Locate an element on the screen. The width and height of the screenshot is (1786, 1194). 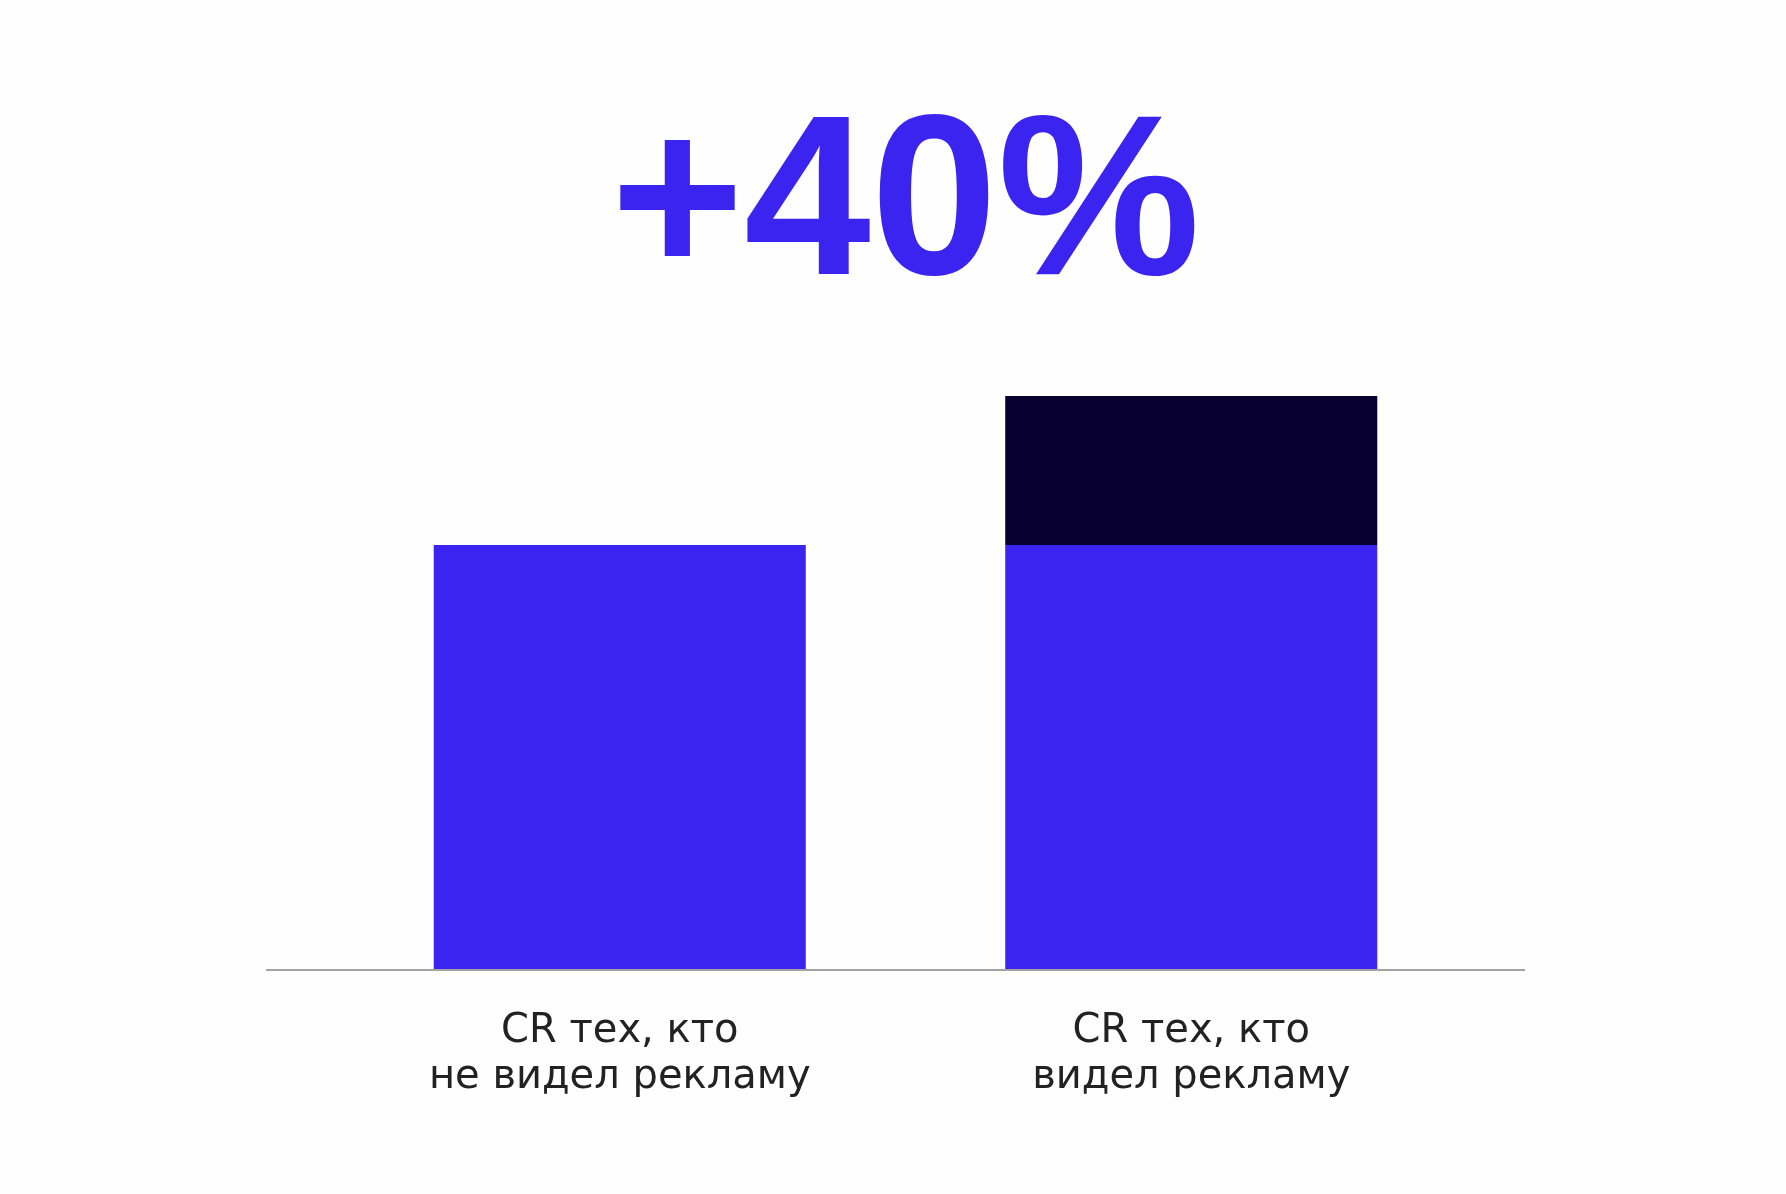
chart-title: +40% is located at coordinates (905, 194).